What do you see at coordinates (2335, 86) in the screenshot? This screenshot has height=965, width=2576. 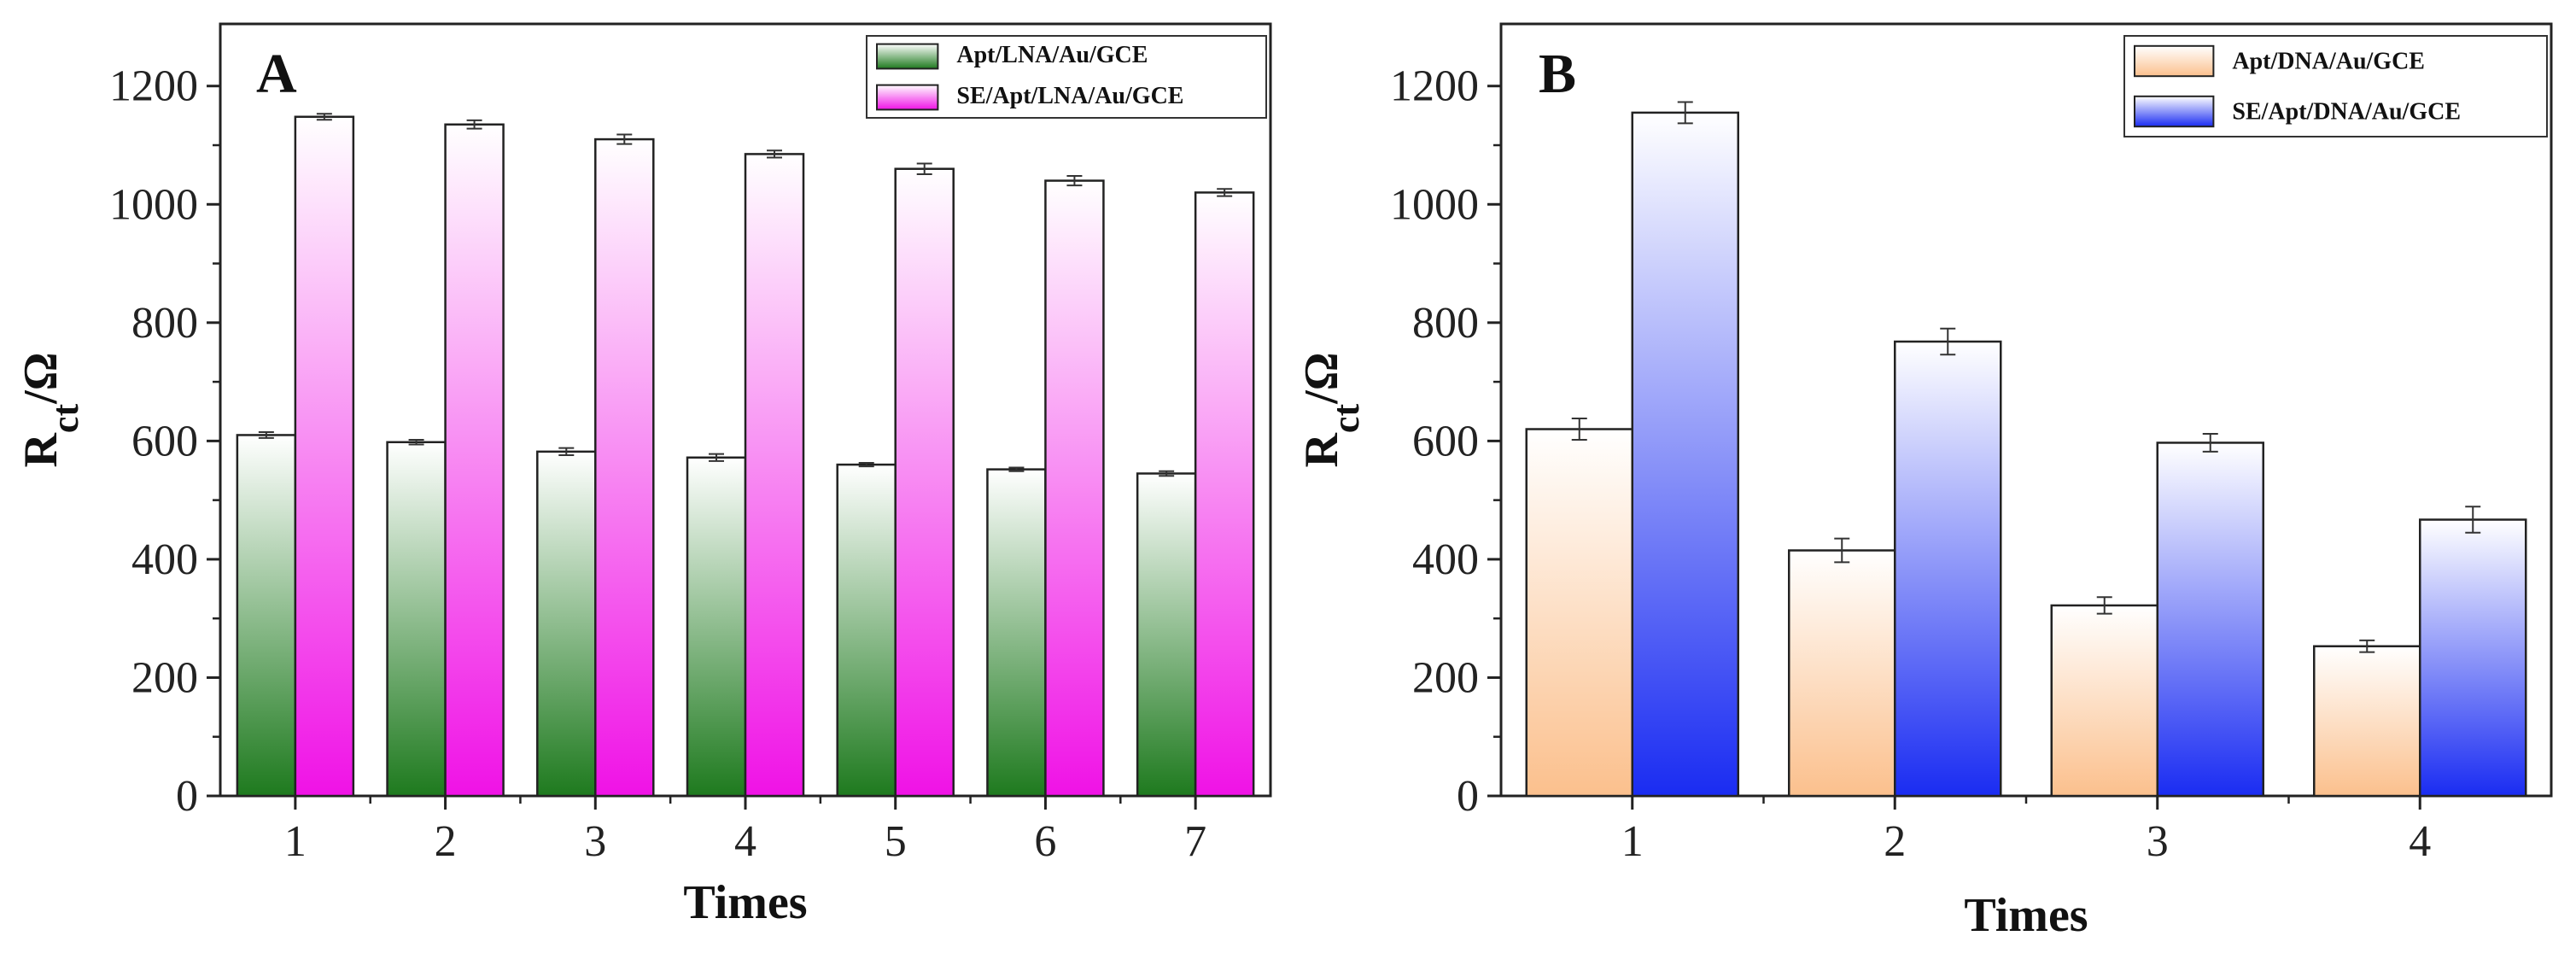 I see `legend: Apt/DNA/Au/GCE SE/Apt/DNA/Au/GCE` at bounding box center [2335, 86].